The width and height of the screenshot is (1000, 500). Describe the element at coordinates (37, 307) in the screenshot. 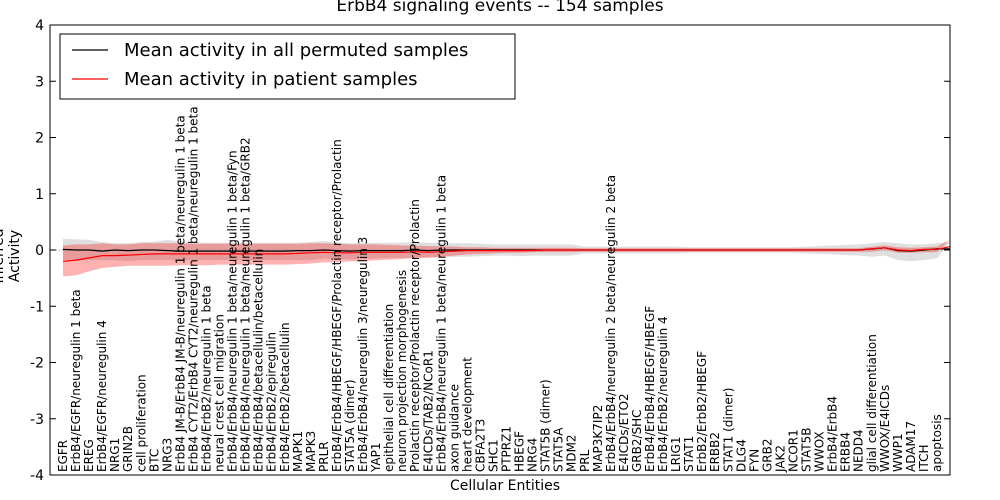

I see `y-tick-label: -1` at that location.